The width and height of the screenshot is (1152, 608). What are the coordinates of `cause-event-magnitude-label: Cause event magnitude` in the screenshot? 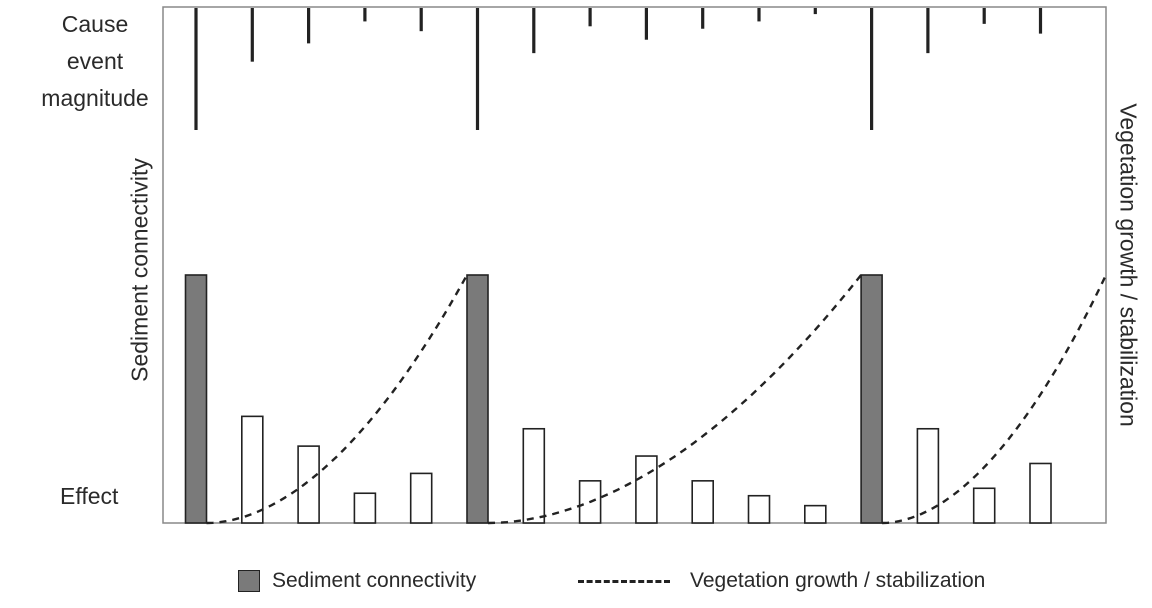 It's located at (95, 61).